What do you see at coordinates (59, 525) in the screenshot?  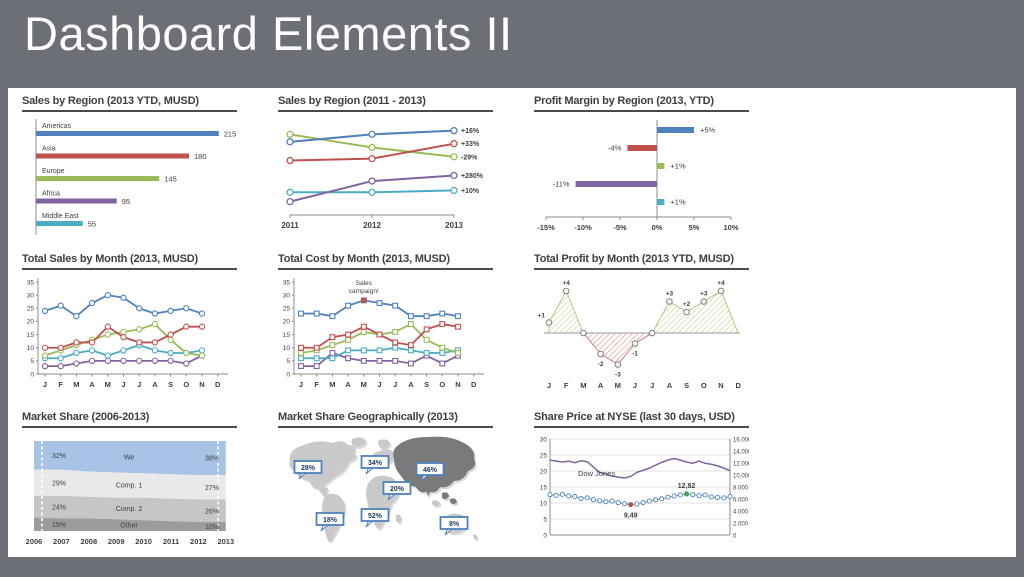 I see `svg-text: 15%` at bounding box center [59, 525].